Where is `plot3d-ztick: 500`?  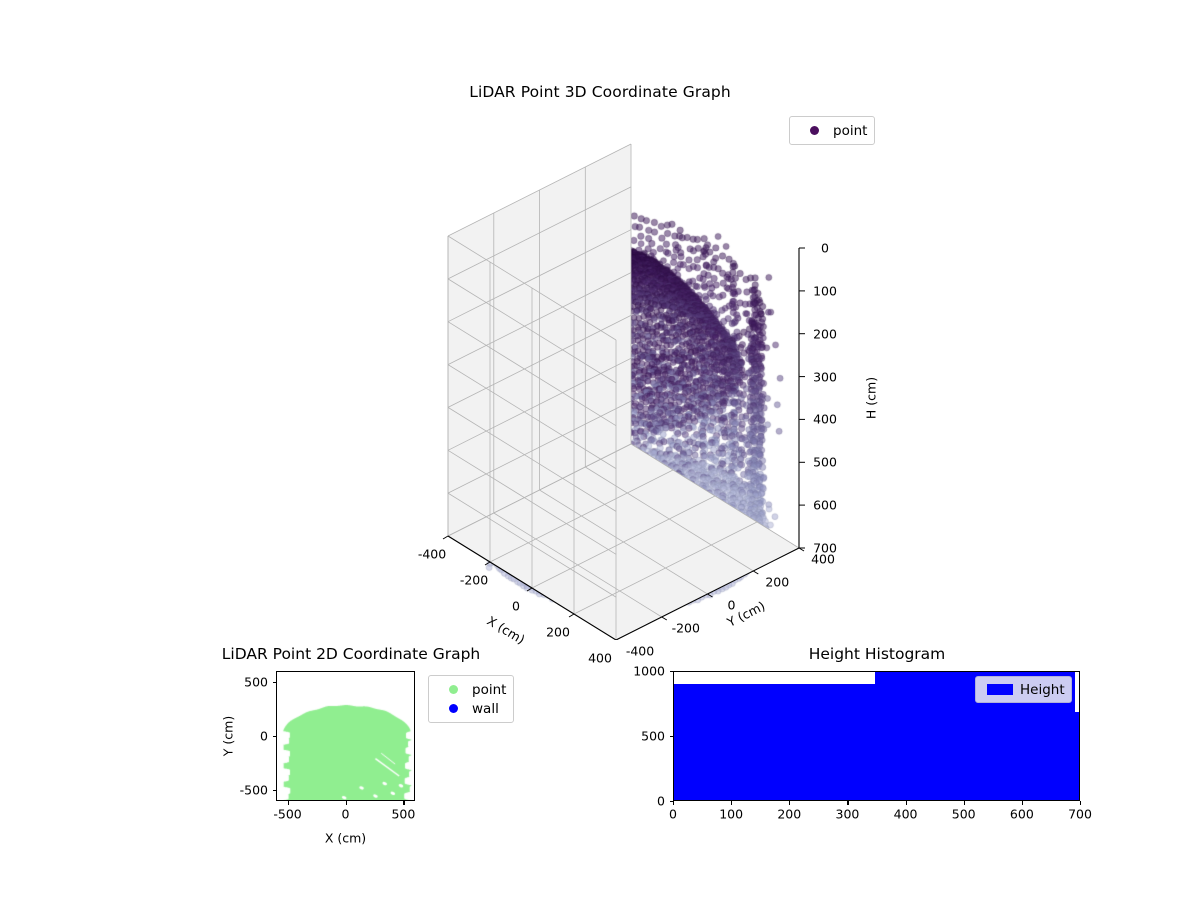 plot3d-ztick: 500 is located at coordinates (825, 462).